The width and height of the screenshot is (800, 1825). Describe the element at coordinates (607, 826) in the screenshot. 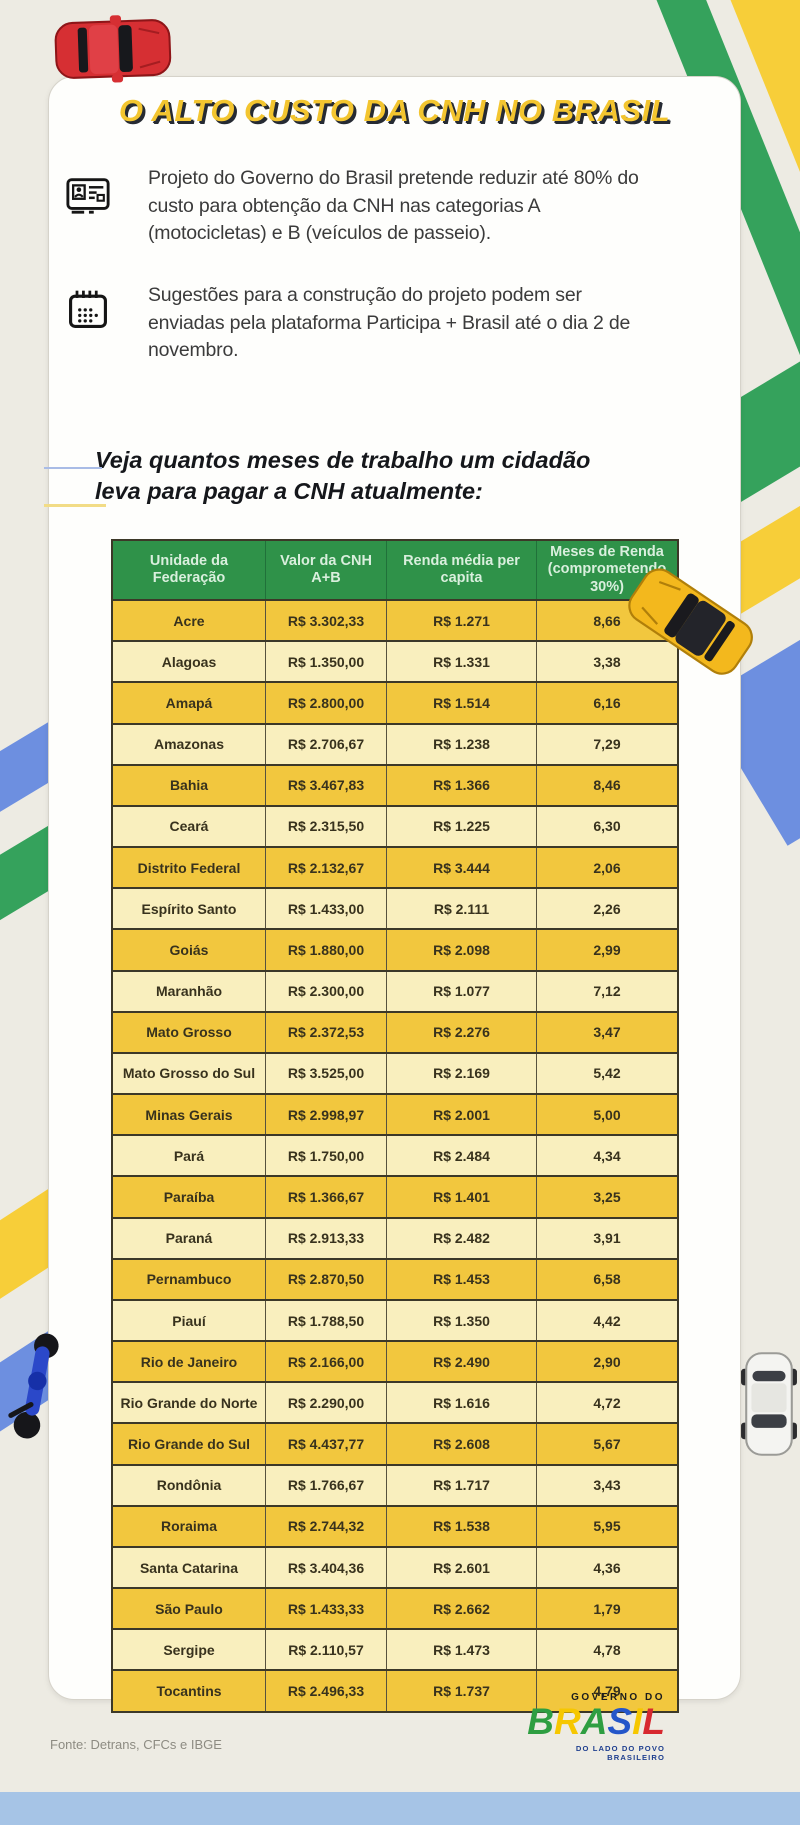

I see `months-cell: 6,30` at that location.